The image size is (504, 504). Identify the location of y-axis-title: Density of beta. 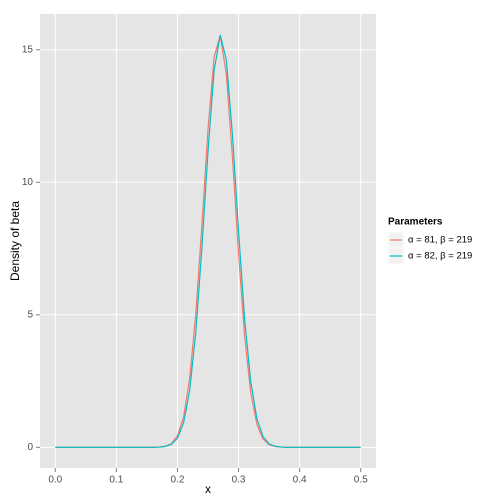
(15, 241).